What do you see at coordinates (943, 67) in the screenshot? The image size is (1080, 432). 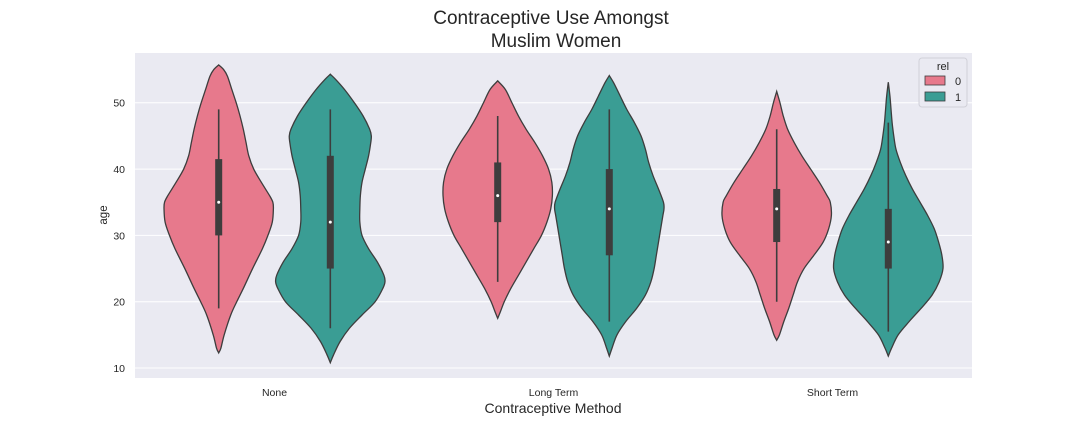 I see `legend-title: rel` at bounding box center [943, 67].